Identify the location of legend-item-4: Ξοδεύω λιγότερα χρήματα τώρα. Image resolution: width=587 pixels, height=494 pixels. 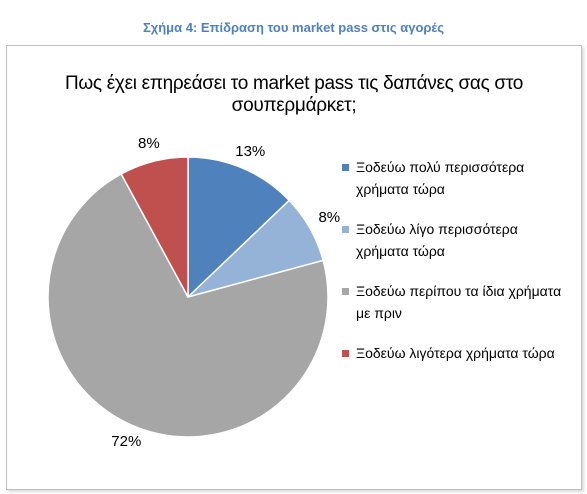
(457, 353).